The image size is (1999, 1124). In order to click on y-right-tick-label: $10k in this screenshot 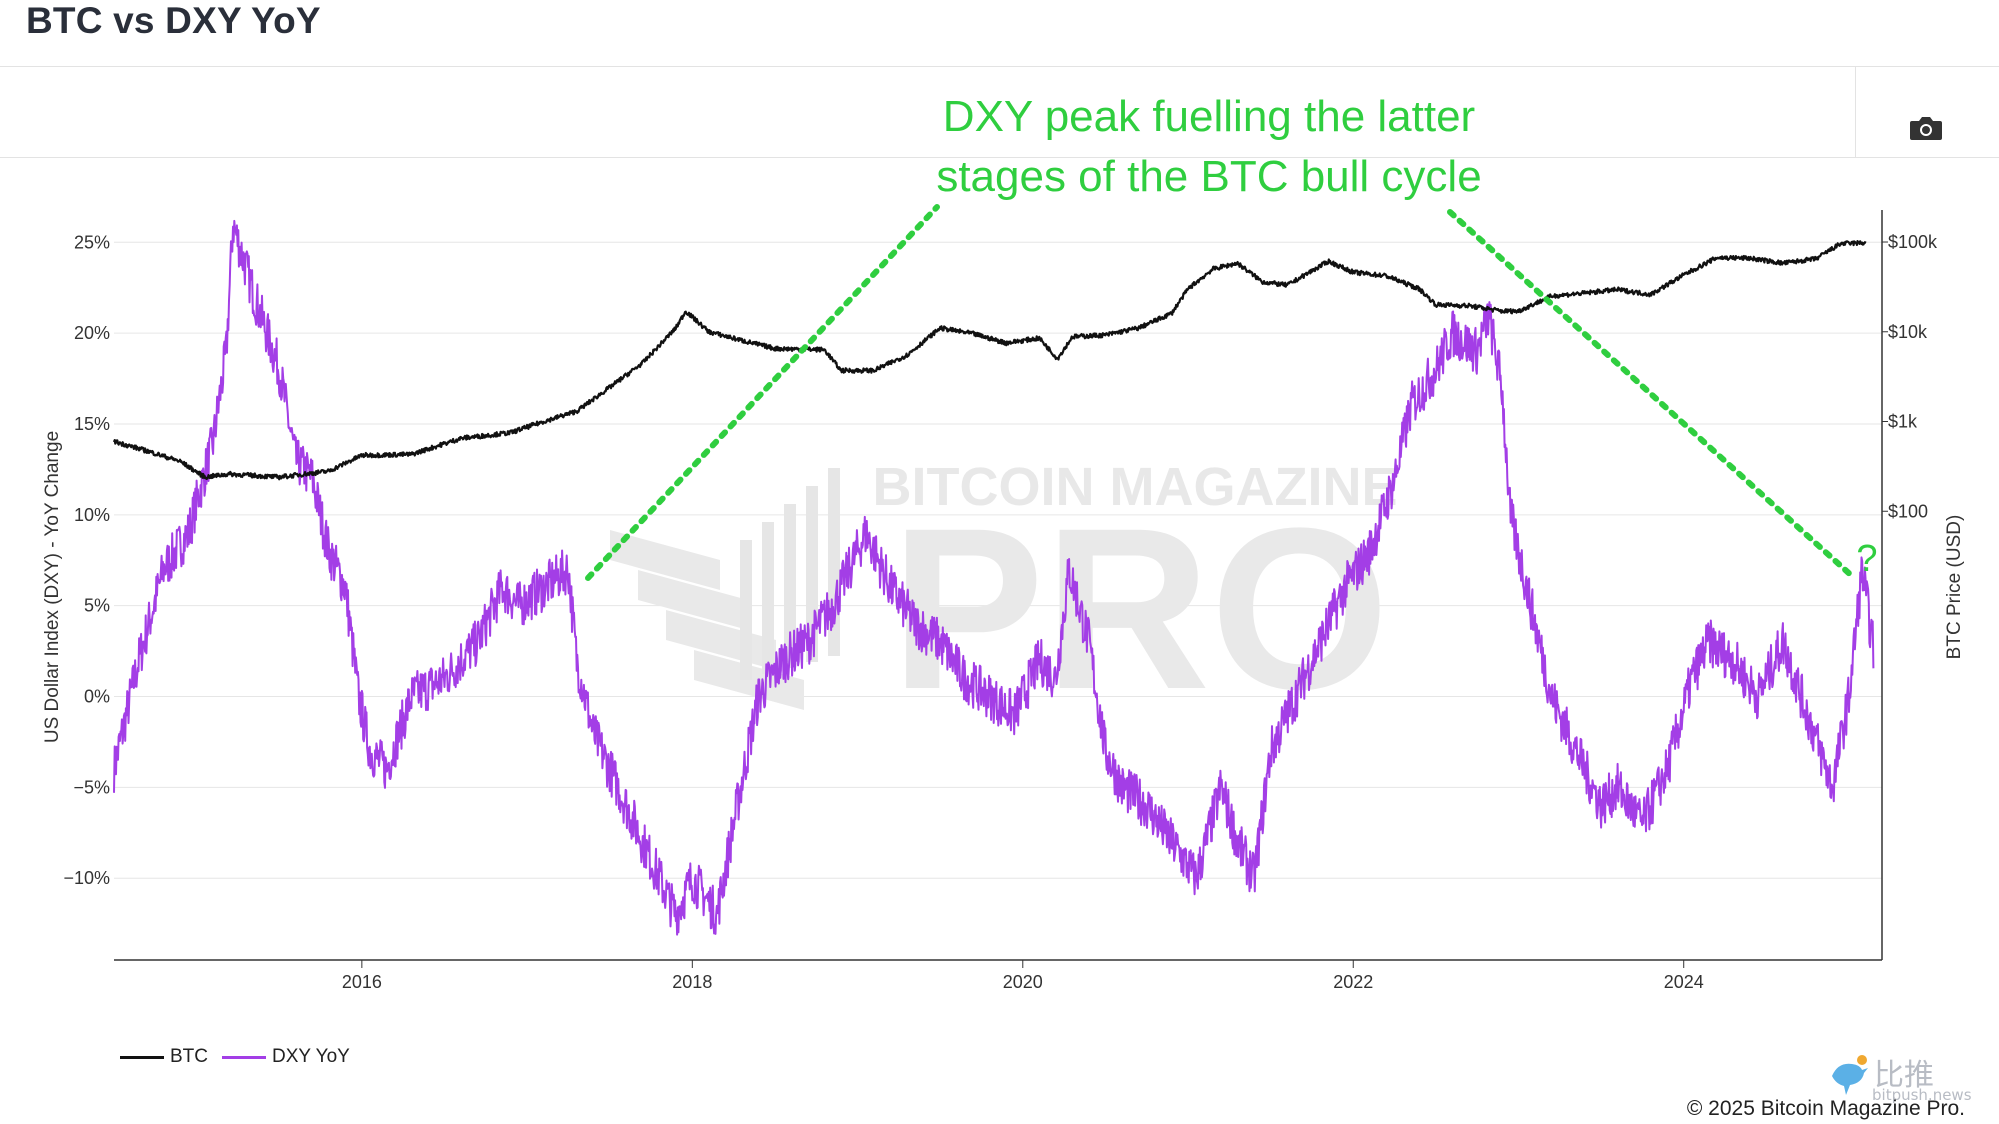, I will do `click(1908, 332)`.